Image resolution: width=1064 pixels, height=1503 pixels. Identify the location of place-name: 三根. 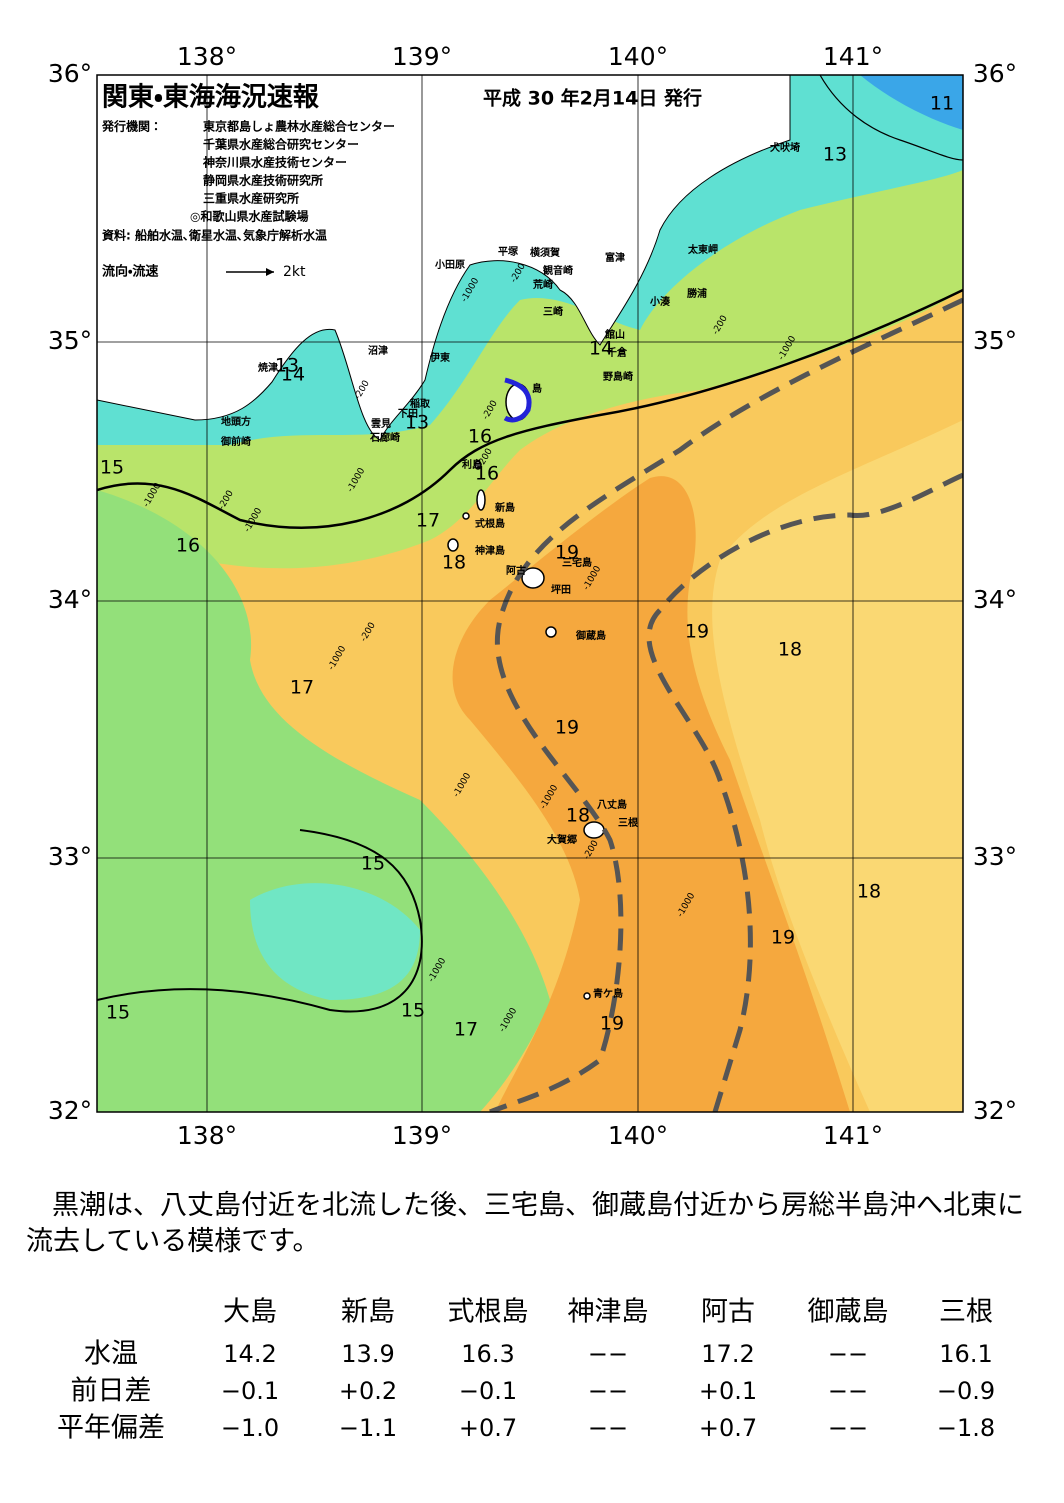
(628, 822).